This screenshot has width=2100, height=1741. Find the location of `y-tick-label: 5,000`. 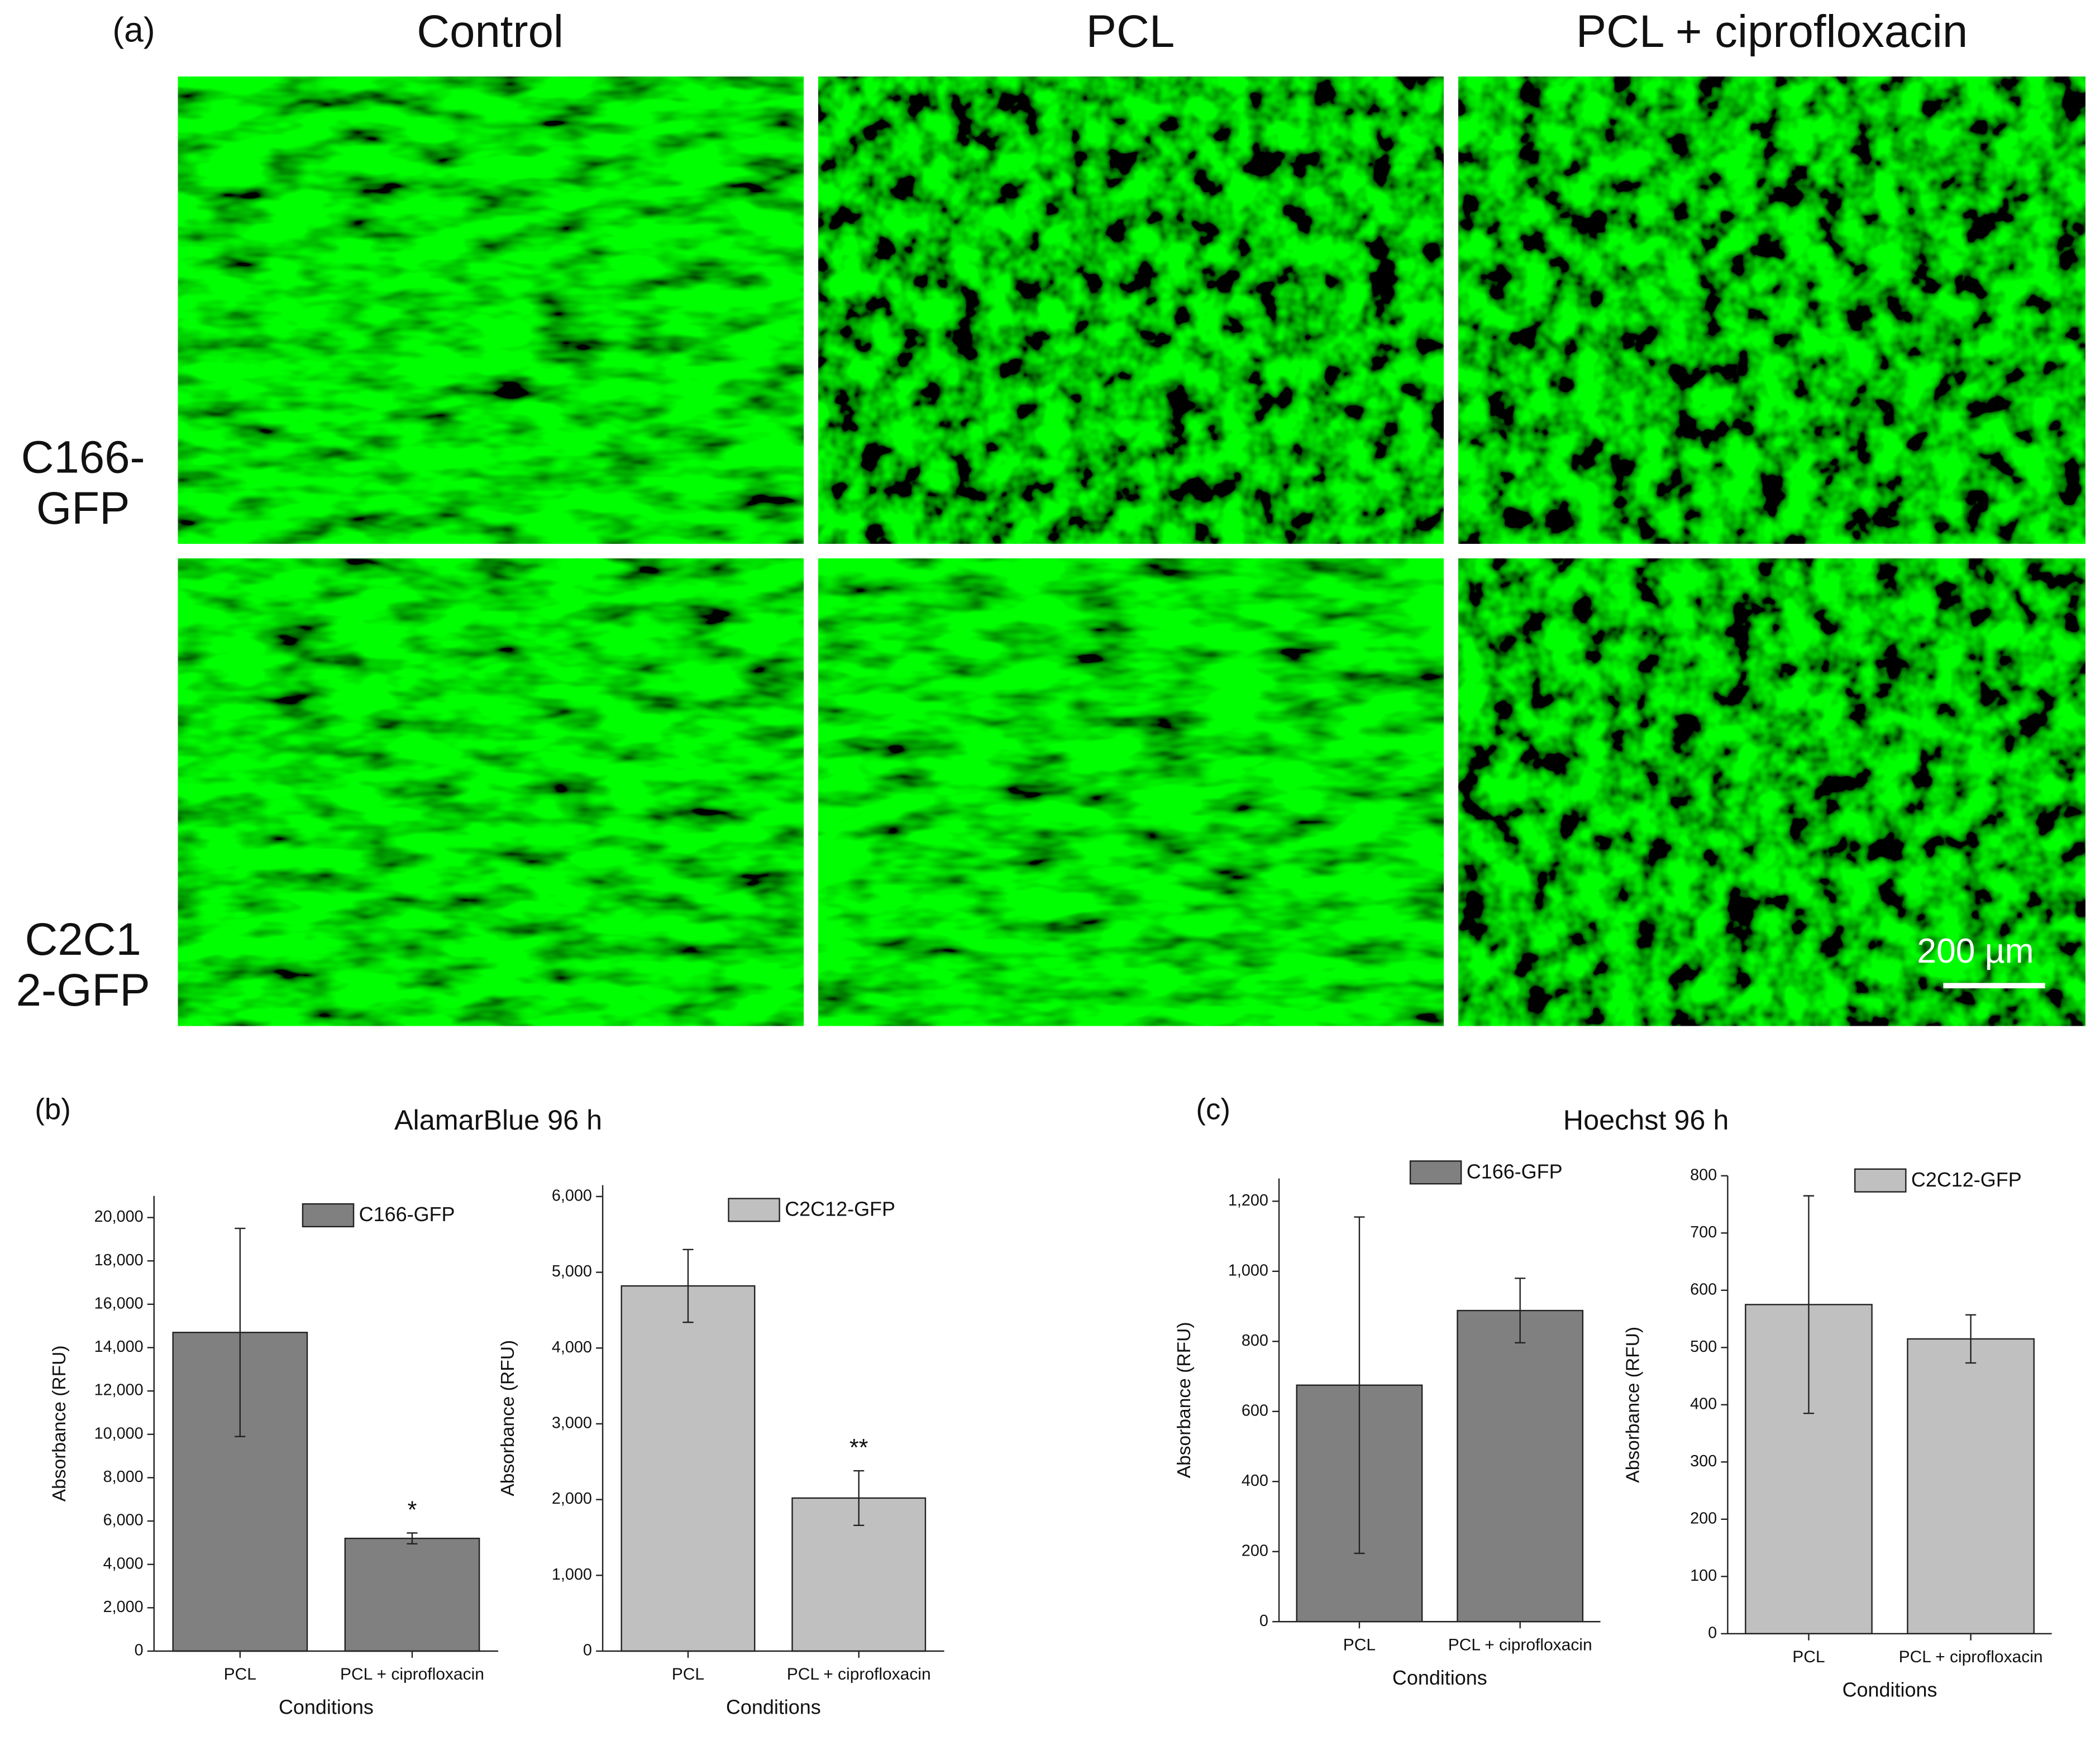

y-tick-label: 5,000 is located at coordinates (572, 1271).